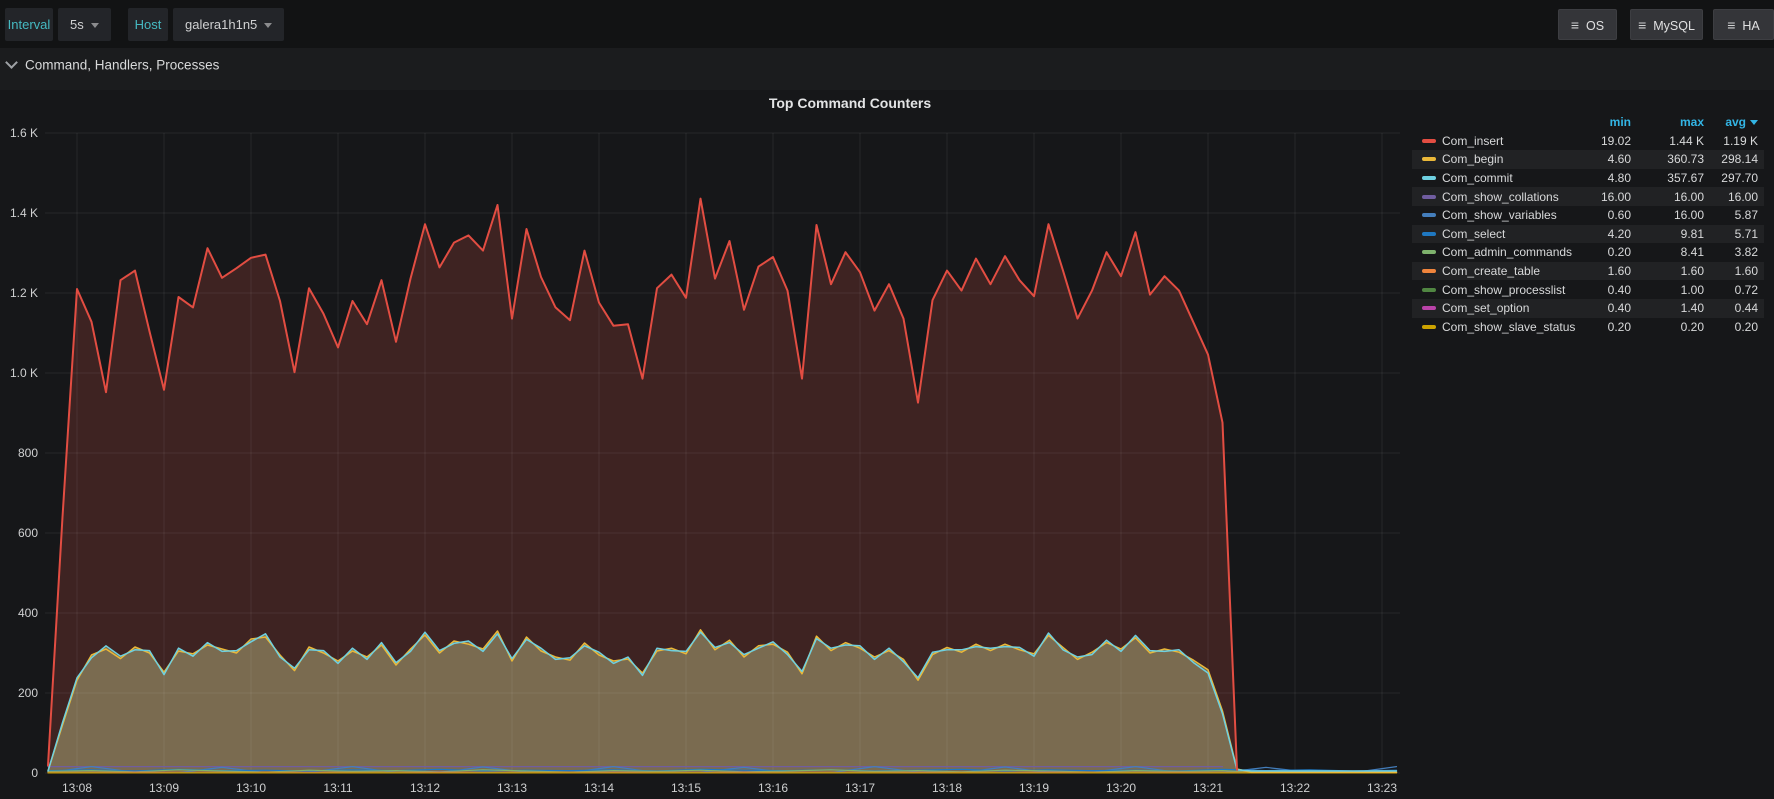  I want to click on series-fill-Com_commit, so click(722, 702).